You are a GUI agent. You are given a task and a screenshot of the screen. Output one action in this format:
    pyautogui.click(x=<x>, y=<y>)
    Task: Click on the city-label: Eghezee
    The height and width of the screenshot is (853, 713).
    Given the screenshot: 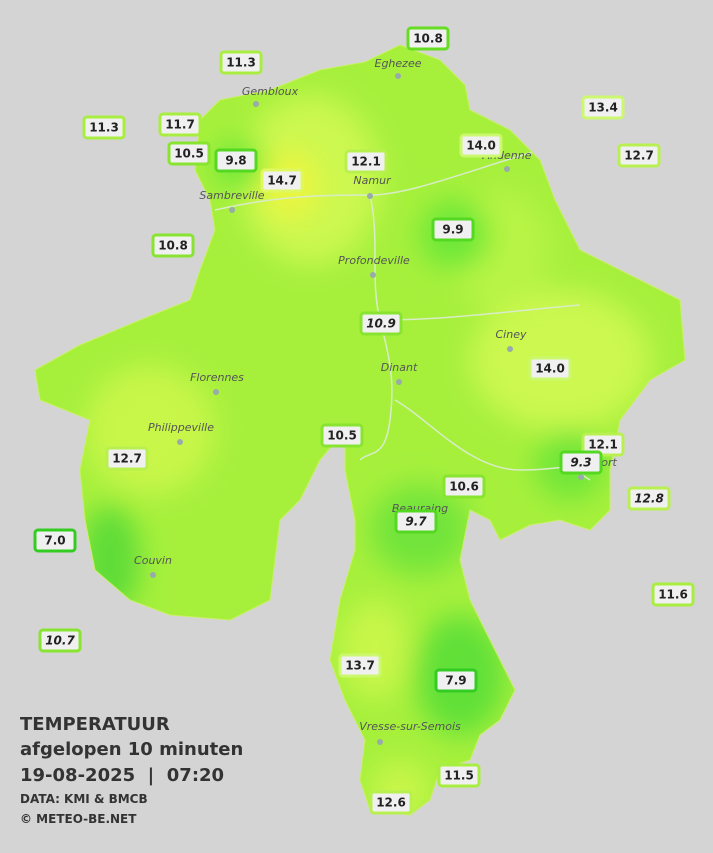 What is the action you would take?
    pyautogui.click(x=398, y=63)
    